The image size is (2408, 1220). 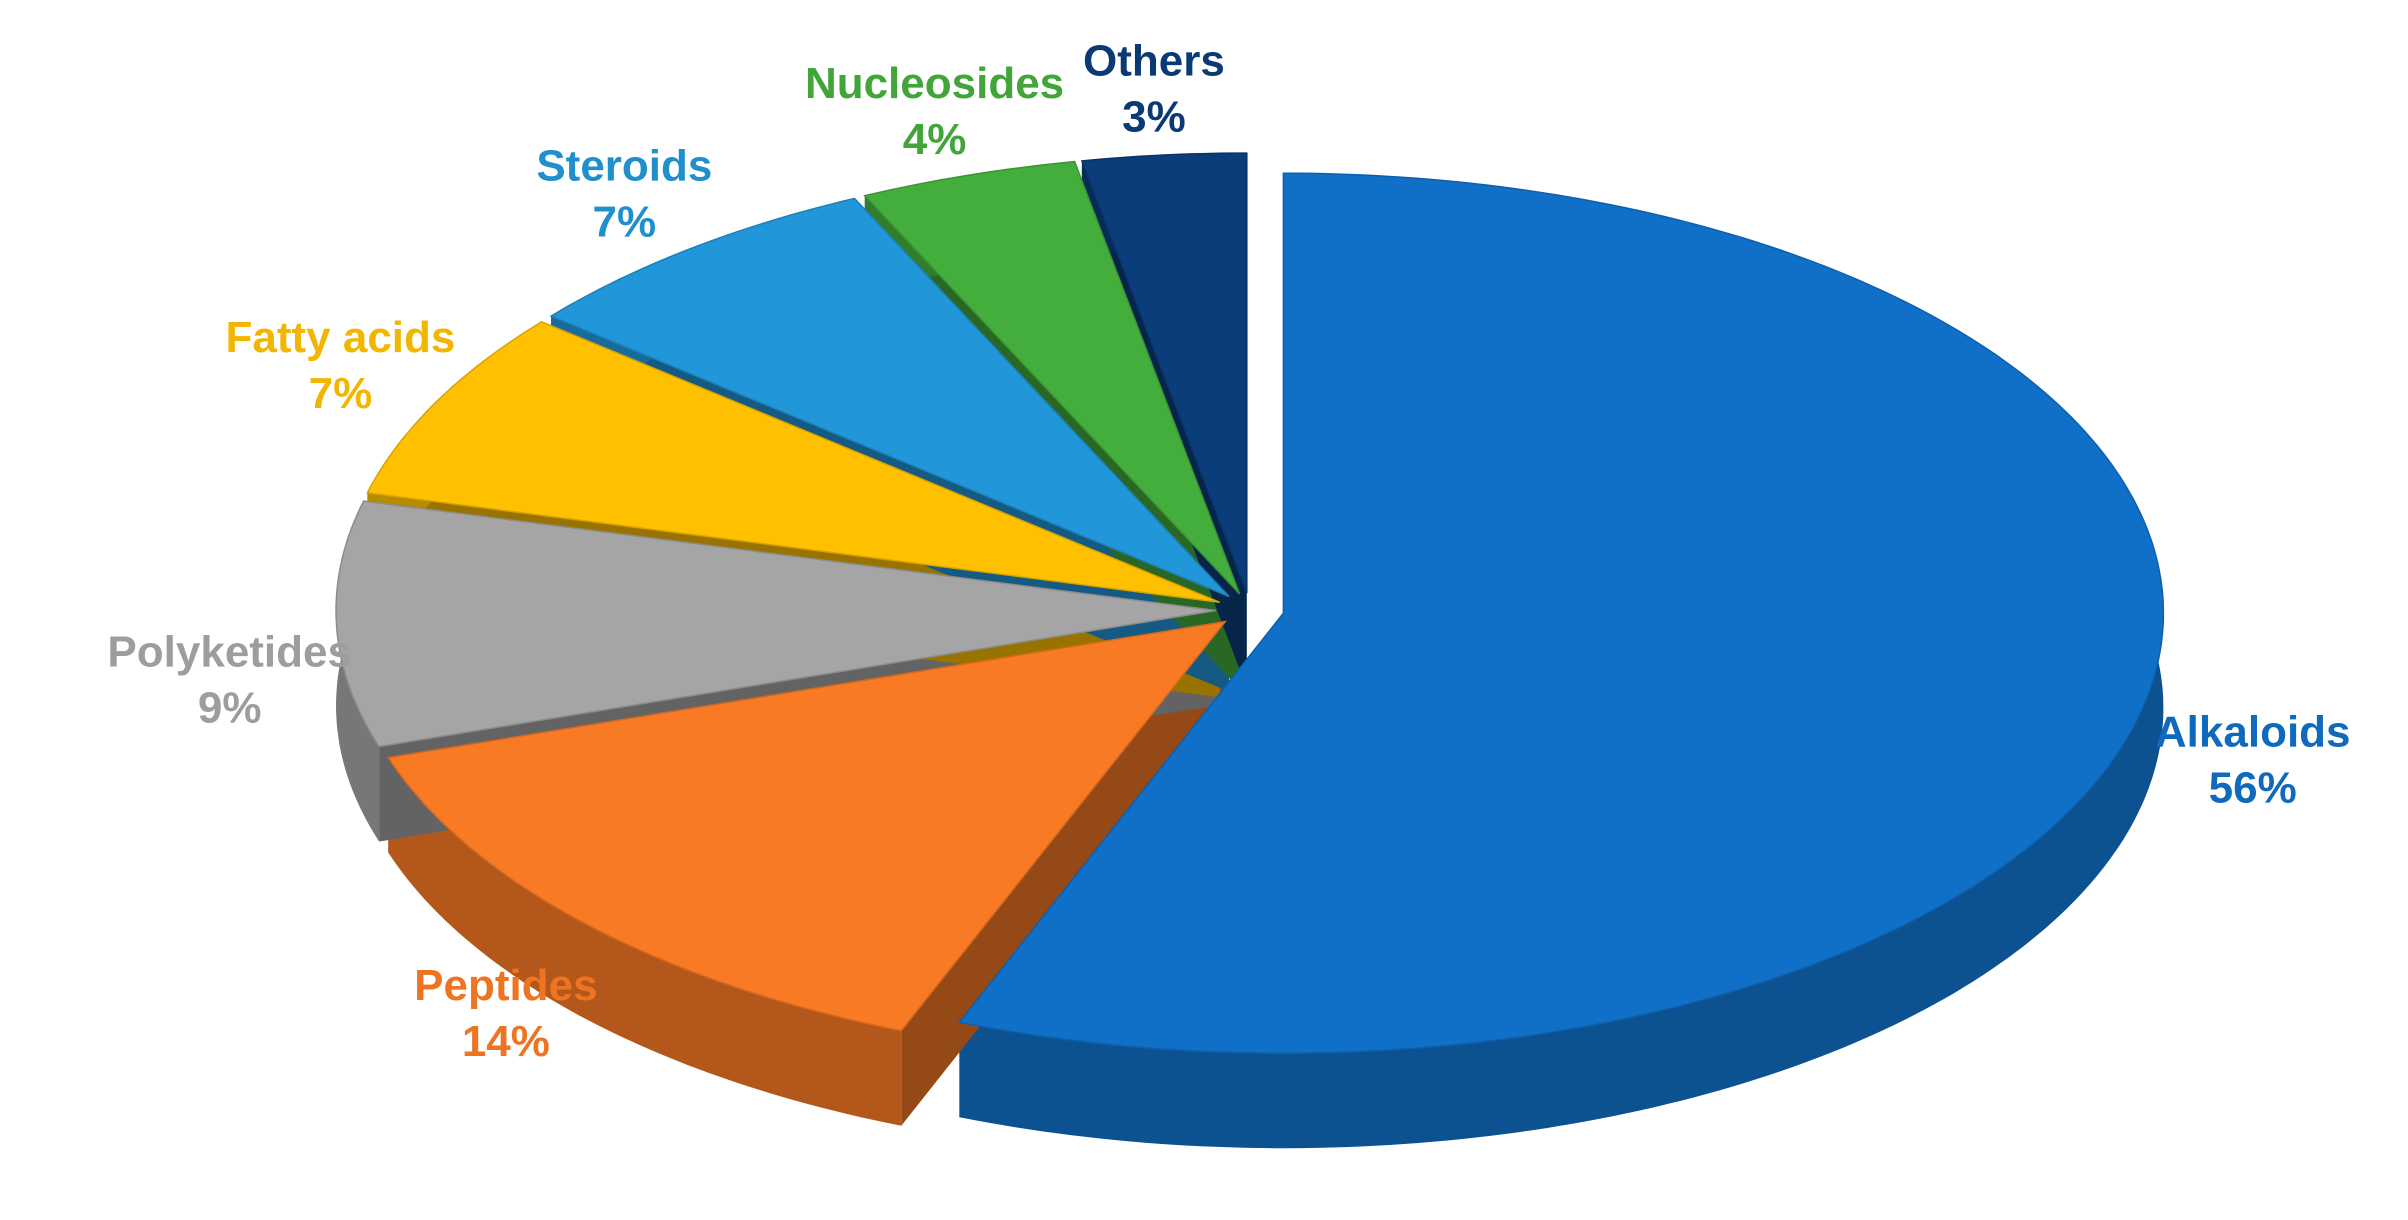 I want to click on category-label: Peptides, so click(x=505, y=985).